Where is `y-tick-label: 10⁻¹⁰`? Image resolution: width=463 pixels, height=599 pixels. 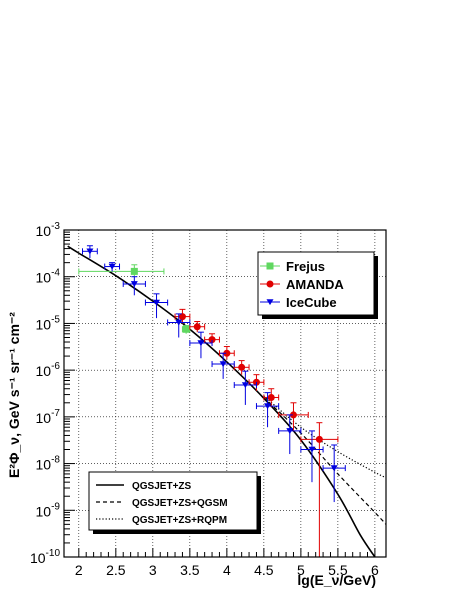
y-tick-label: 10⁻¹⁰ is located at coordinates (45, 557).